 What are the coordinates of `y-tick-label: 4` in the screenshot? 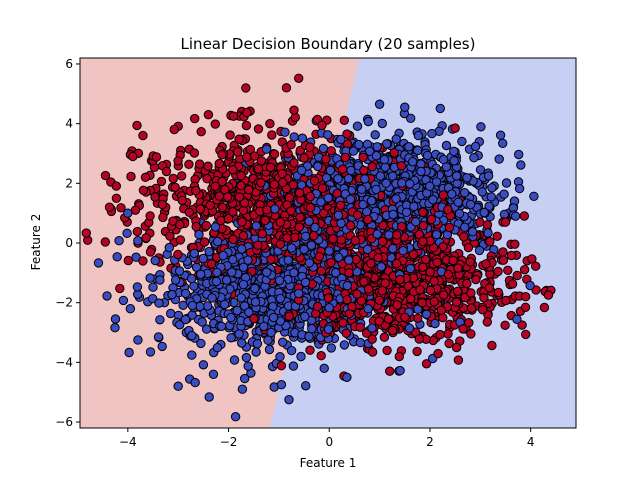 It's located at (69, 124).